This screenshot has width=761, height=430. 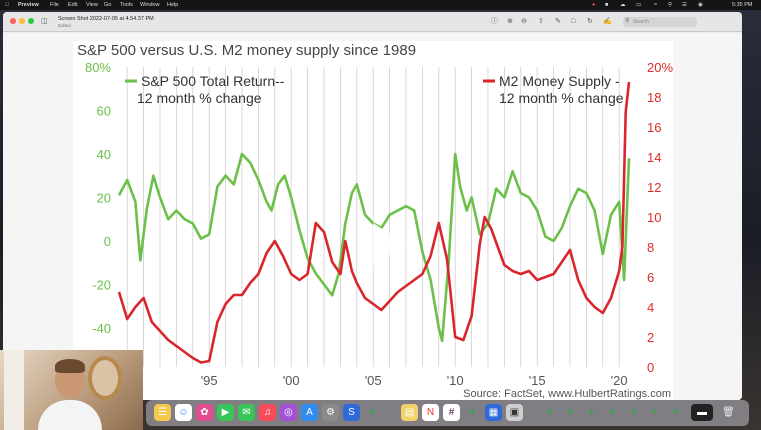 What do you see at coordinates (351, 412) in the screenshot?
I see `dock-skype-icon: S` at bounding box center [351, 412].